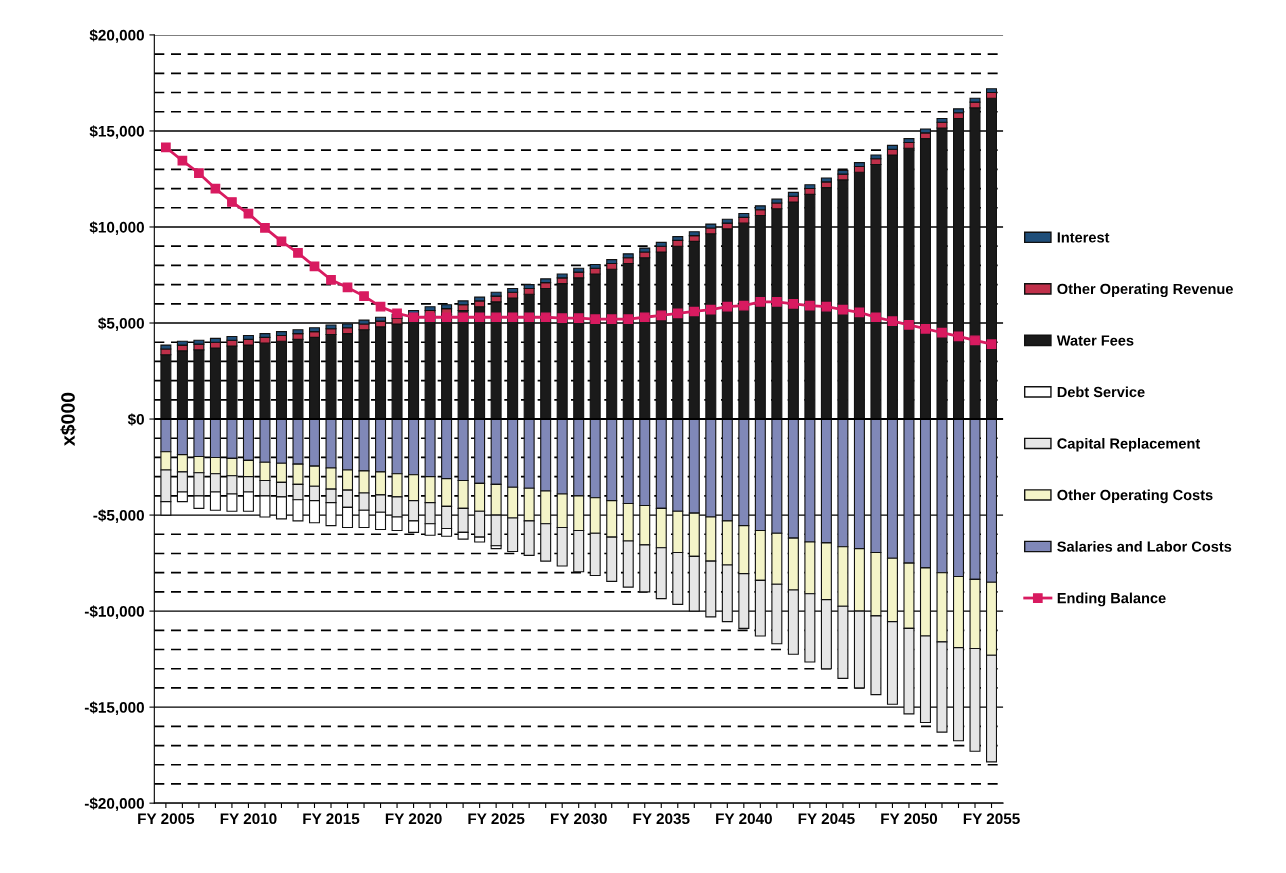 The image size is (1286, 873). What do you see at coordinates (578, 819) in the screenshot?
I see `x-tick-label: FY 2030` at bounding box center [578, 819].